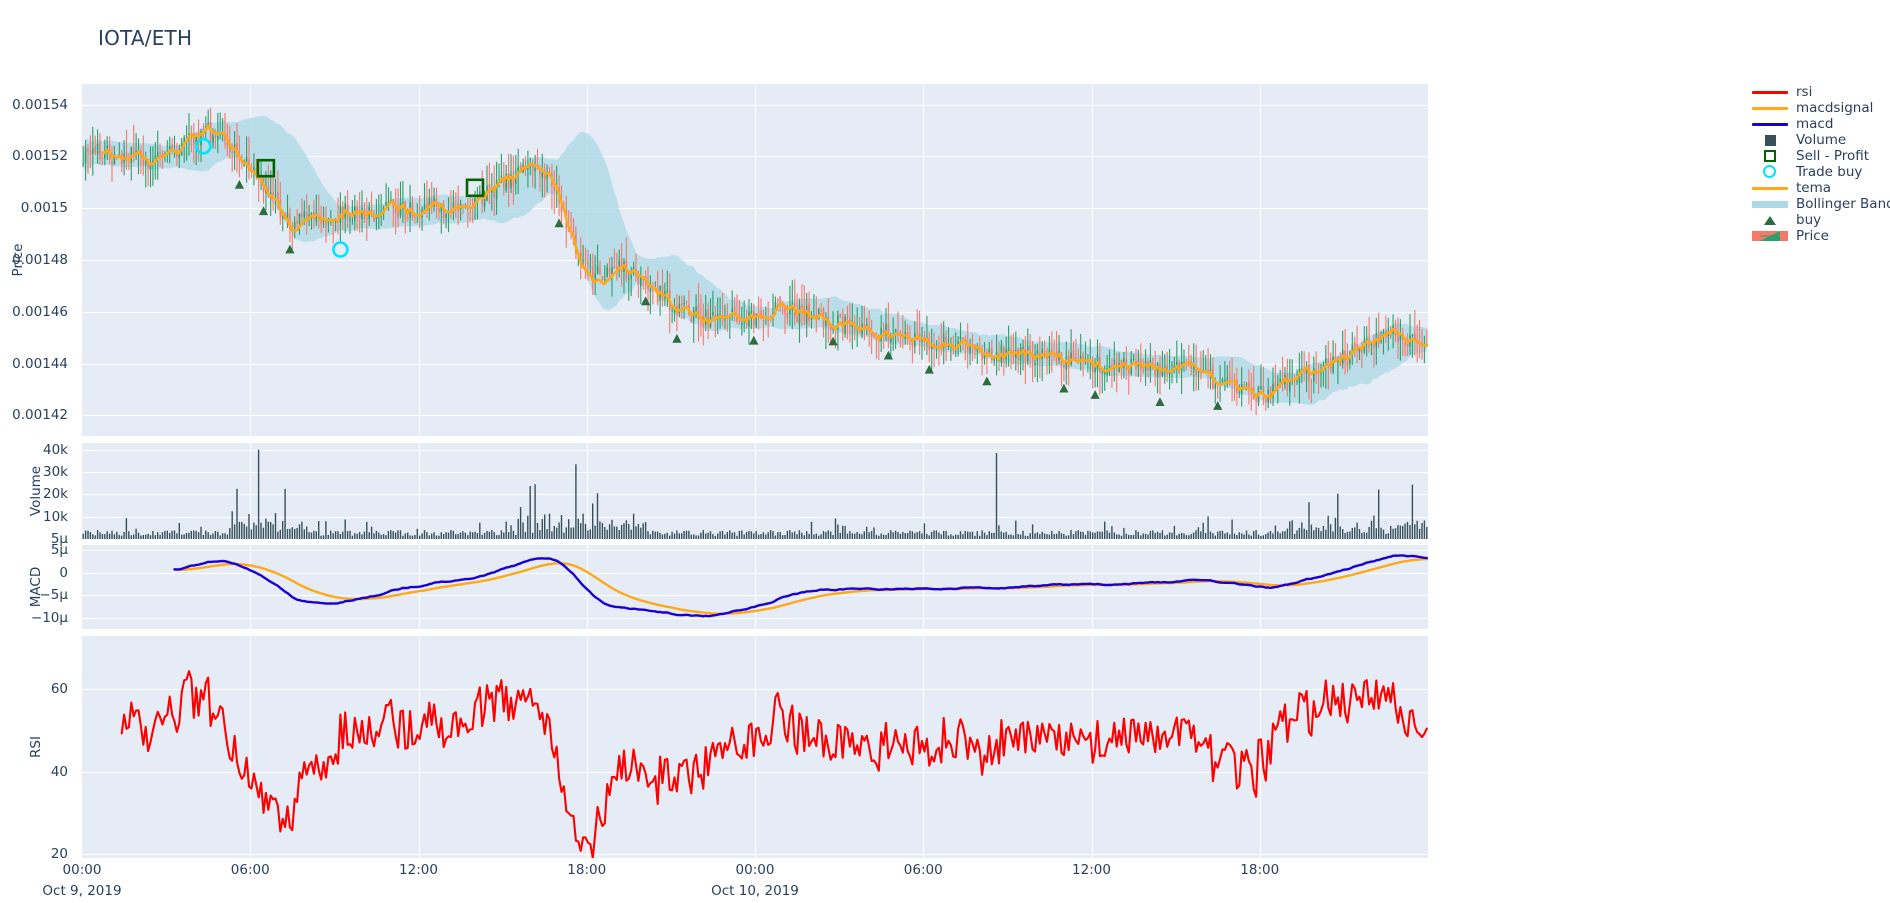 Image resolution: width=1890 pixels, height=903 pixels. Describe the element at coordinates (755, 491) in the screenshot. I see `volume-chart-panel` at that location.